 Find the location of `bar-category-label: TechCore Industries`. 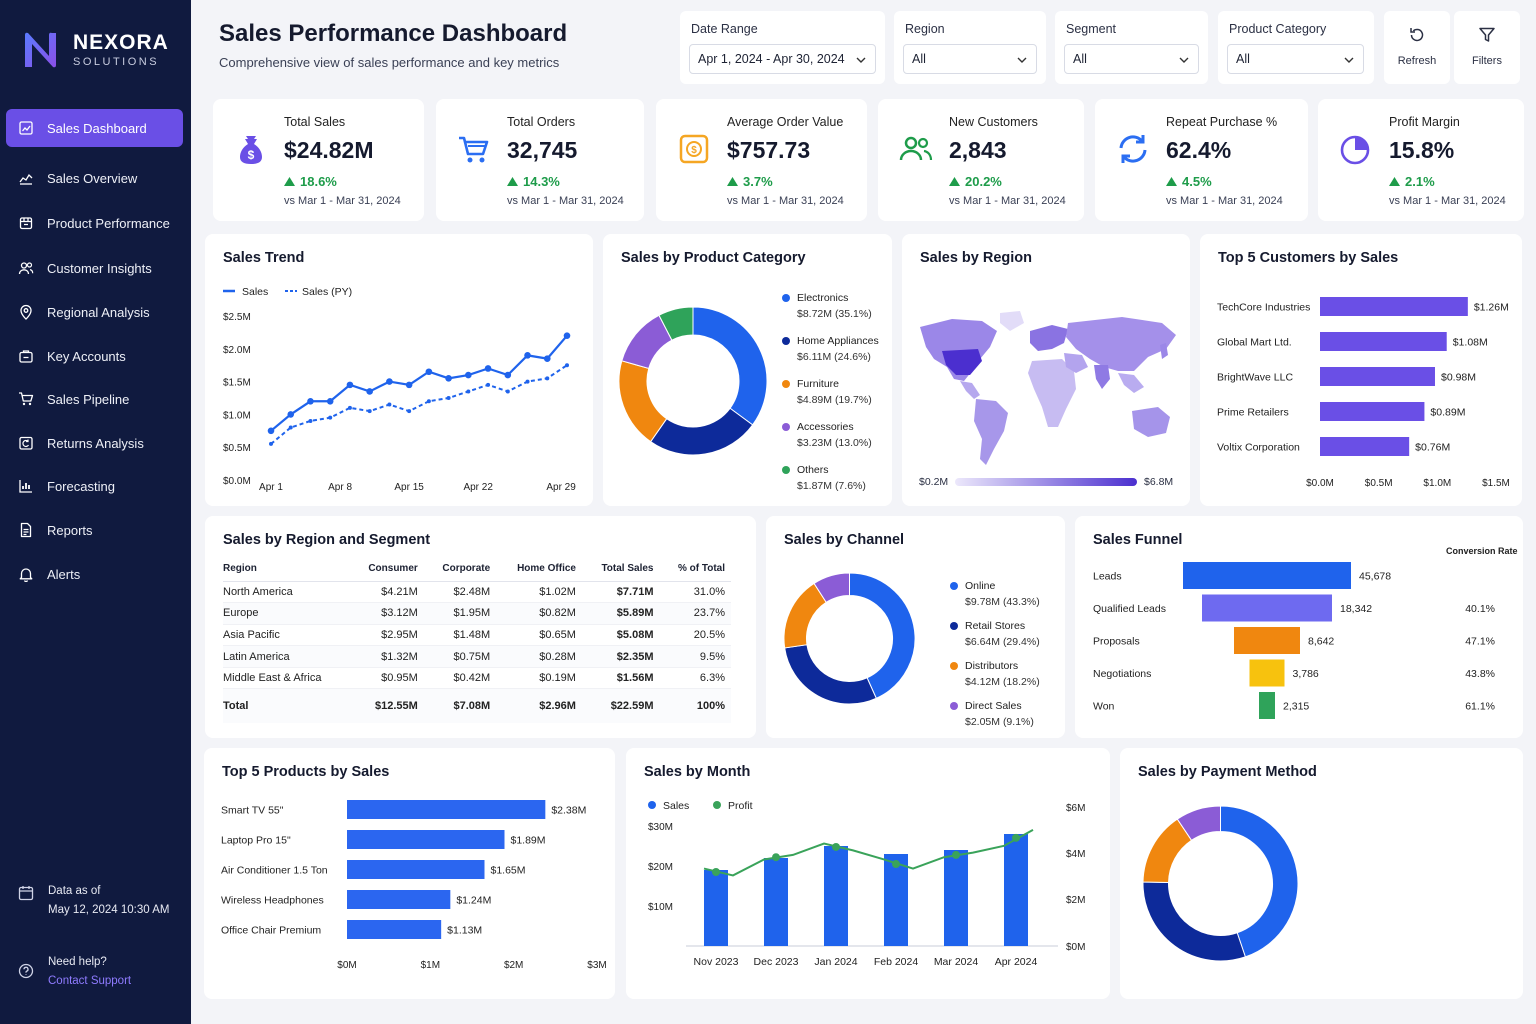

bar-category-label: TechCore Industries is located at coordinates (1263, 308).